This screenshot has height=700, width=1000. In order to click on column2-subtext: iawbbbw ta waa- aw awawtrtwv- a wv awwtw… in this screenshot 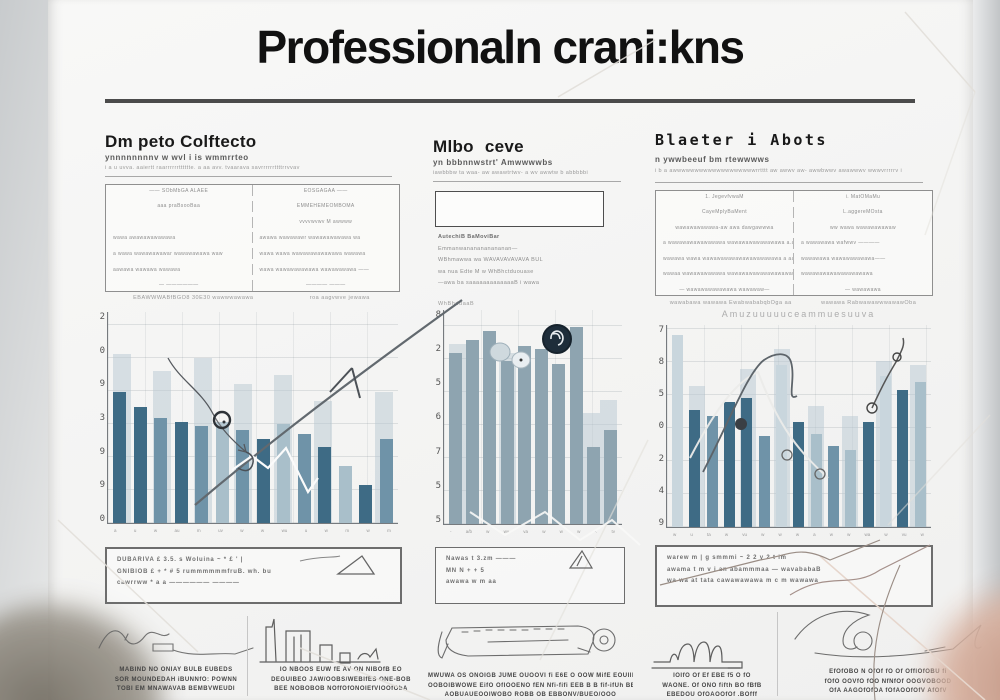, I will do `click(511, 173)`.